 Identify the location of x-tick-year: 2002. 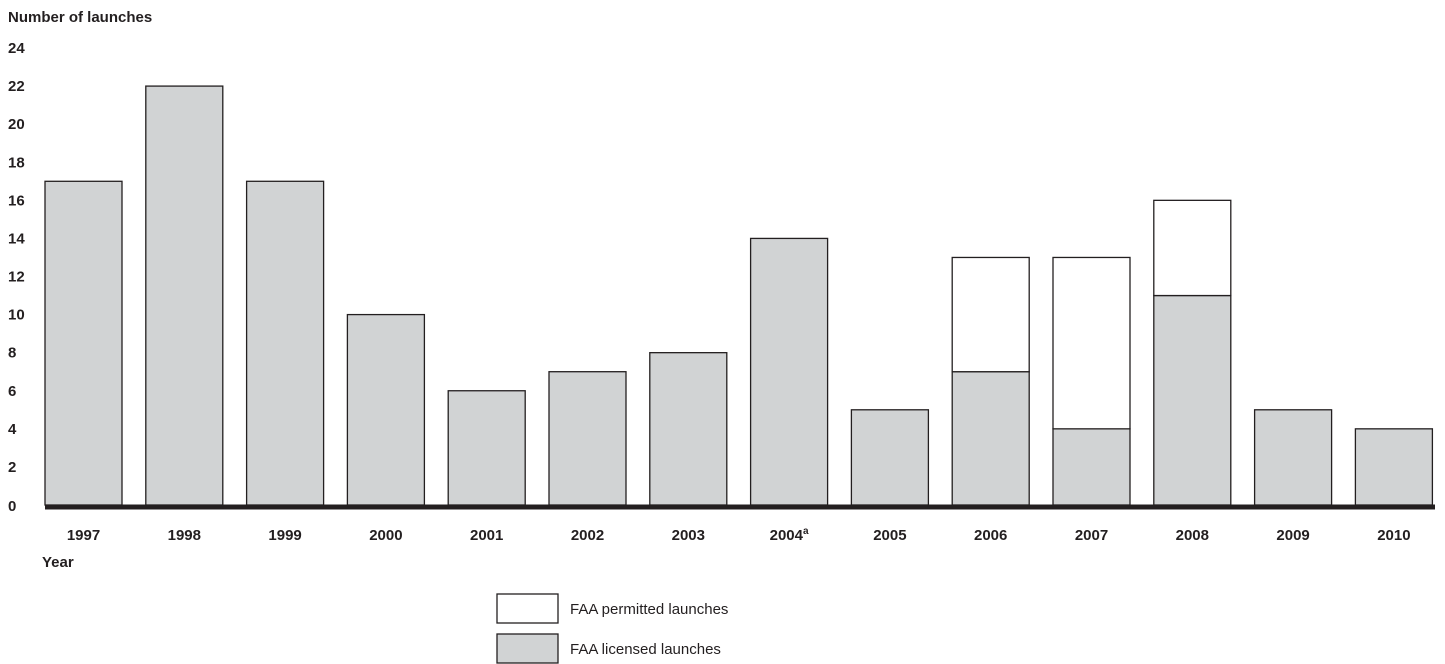
(587, 535).